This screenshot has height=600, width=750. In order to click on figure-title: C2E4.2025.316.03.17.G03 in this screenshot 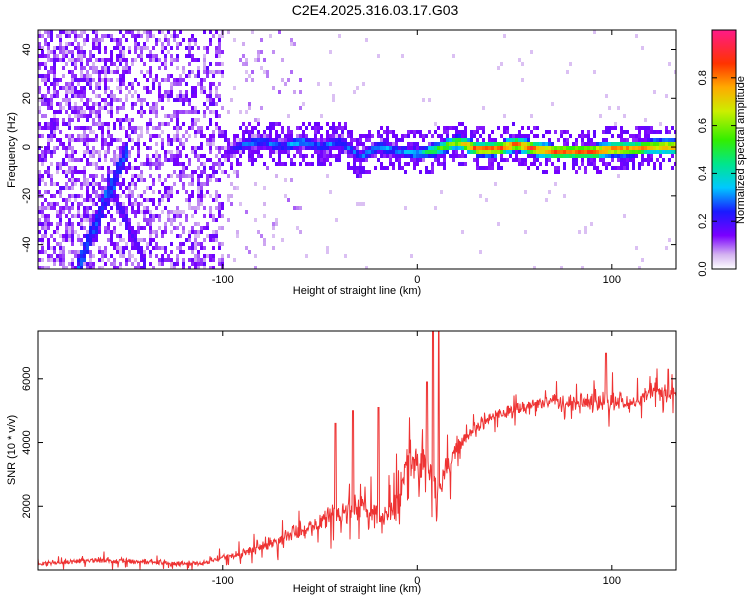, I will do `click(375, 10)`.